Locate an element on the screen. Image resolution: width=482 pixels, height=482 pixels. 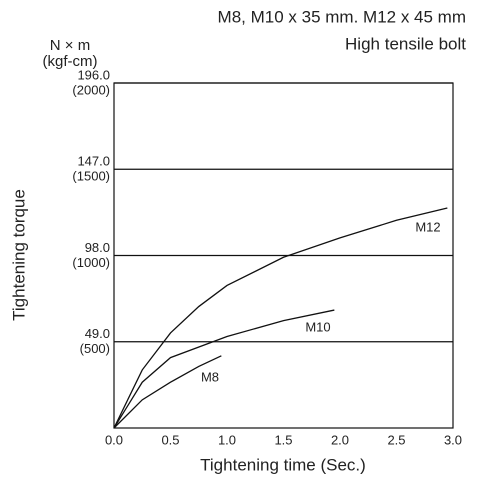
chart-subtitle: High tensile bolt is located at coordinates (405, 43).